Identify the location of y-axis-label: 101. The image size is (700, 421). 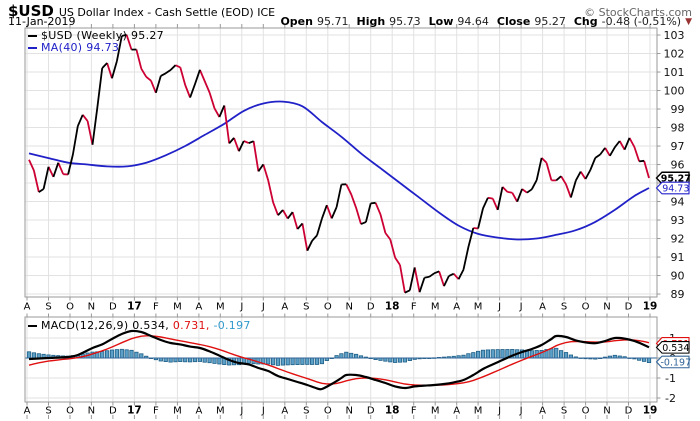
(674, 72).